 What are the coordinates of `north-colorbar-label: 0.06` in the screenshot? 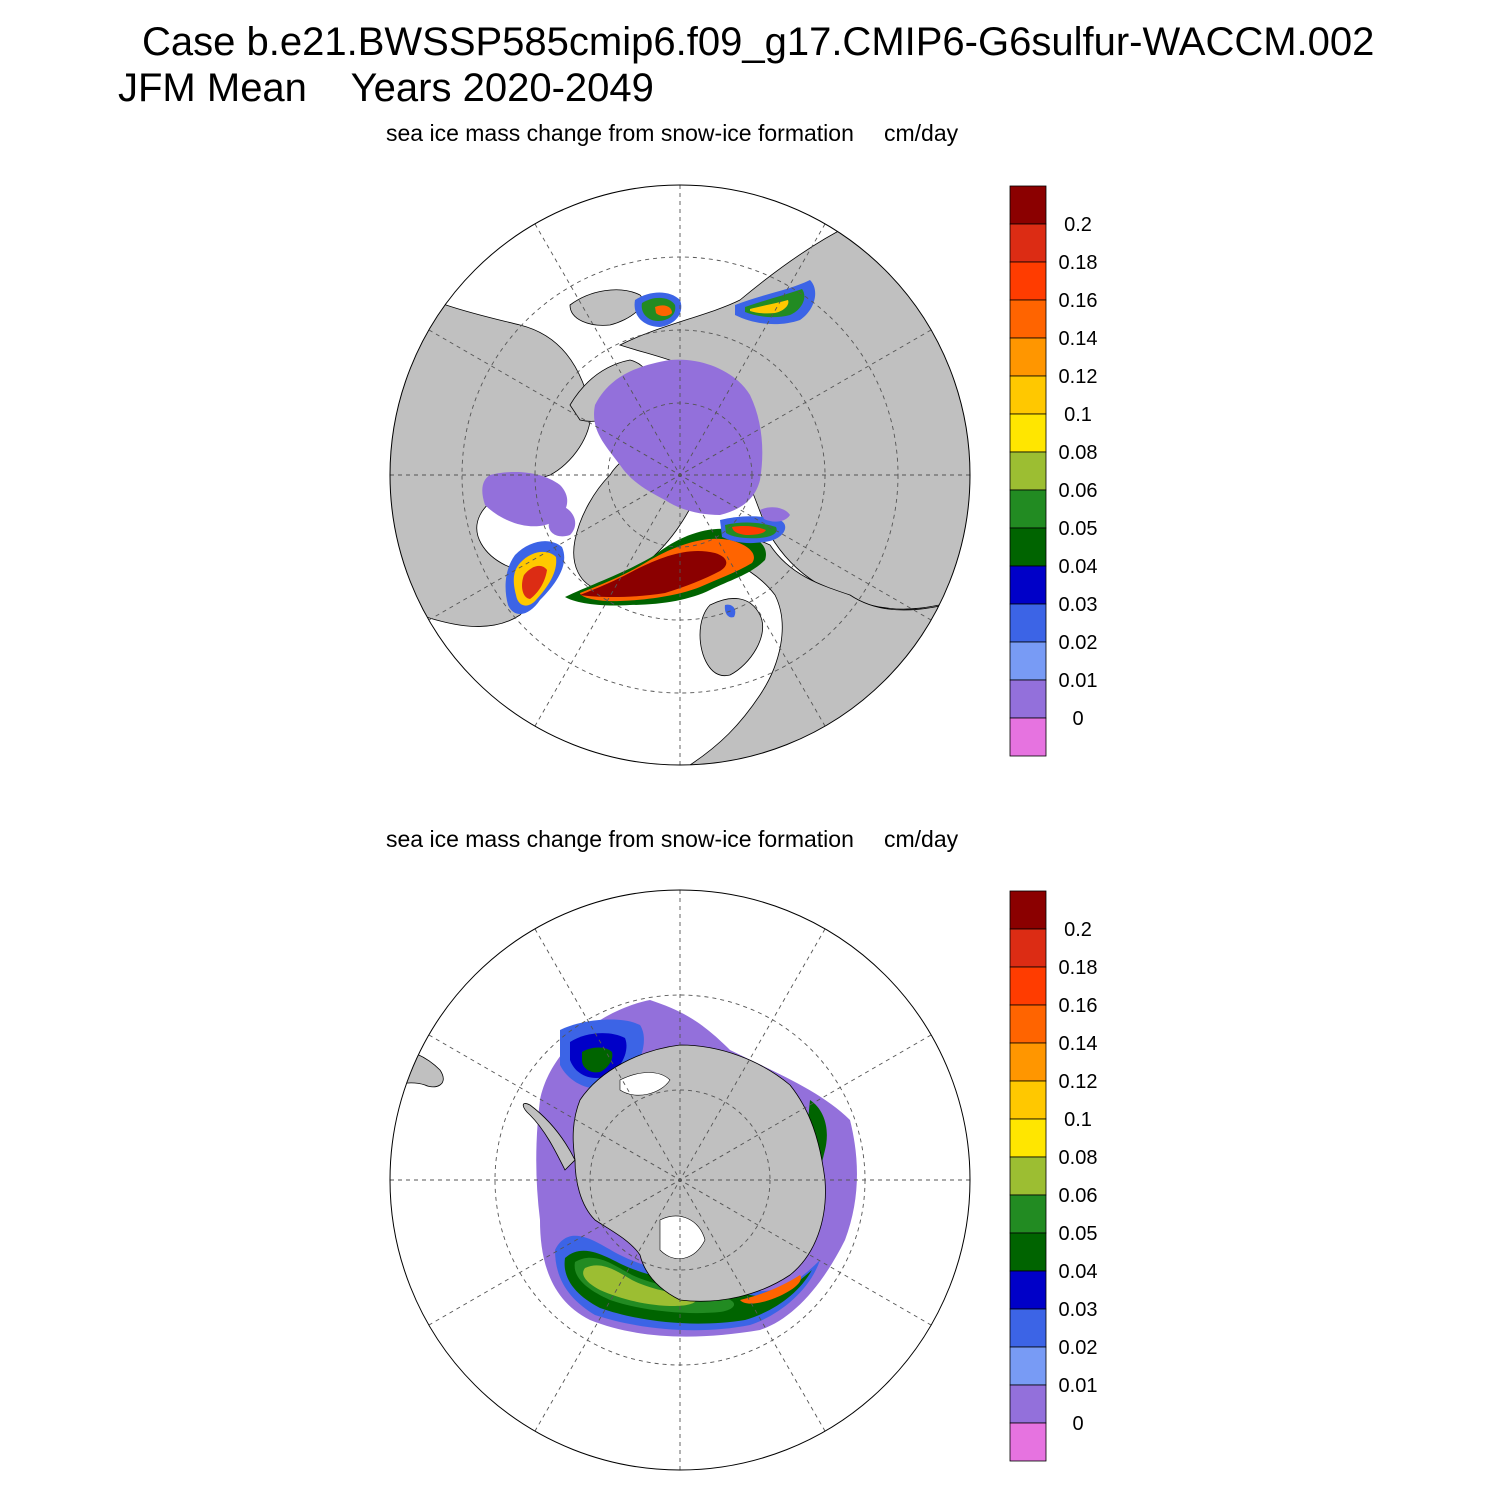 It's located at (1078, 491).